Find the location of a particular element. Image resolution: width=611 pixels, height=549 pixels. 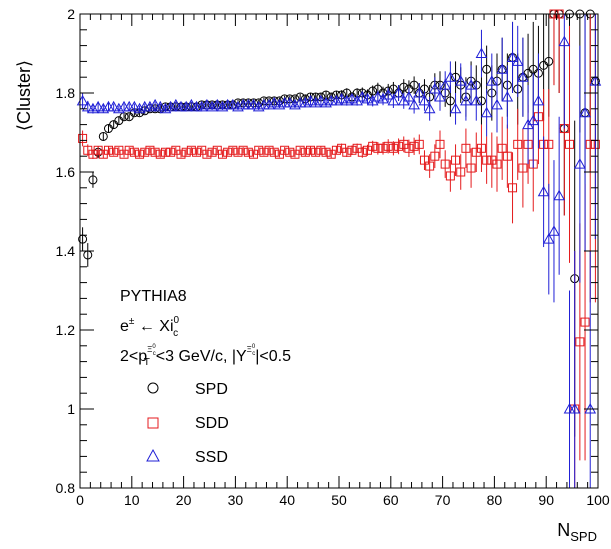

y-axis-title: ⟨Cluster⟩ is located at coordinates (24, 95).